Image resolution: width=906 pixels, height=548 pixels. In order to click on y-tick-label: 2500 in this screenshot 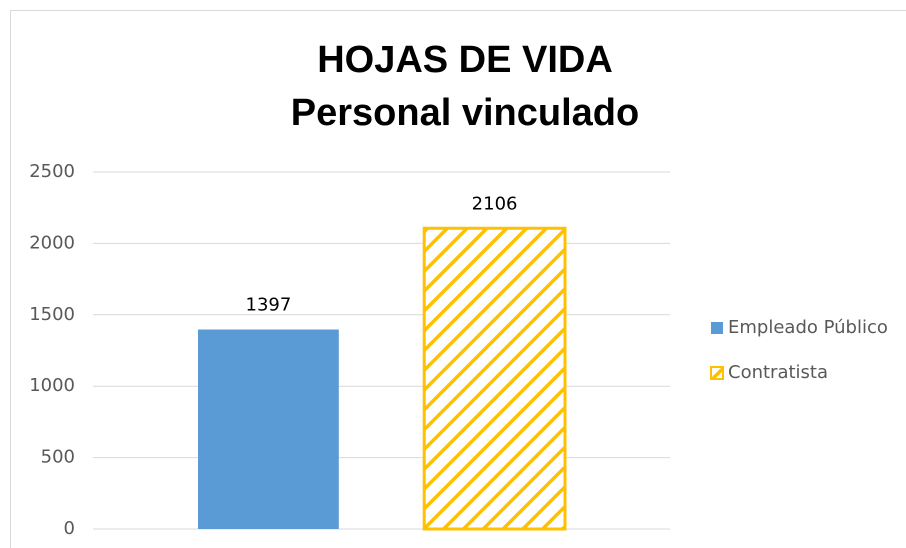, I will do `click(52, 171)`.